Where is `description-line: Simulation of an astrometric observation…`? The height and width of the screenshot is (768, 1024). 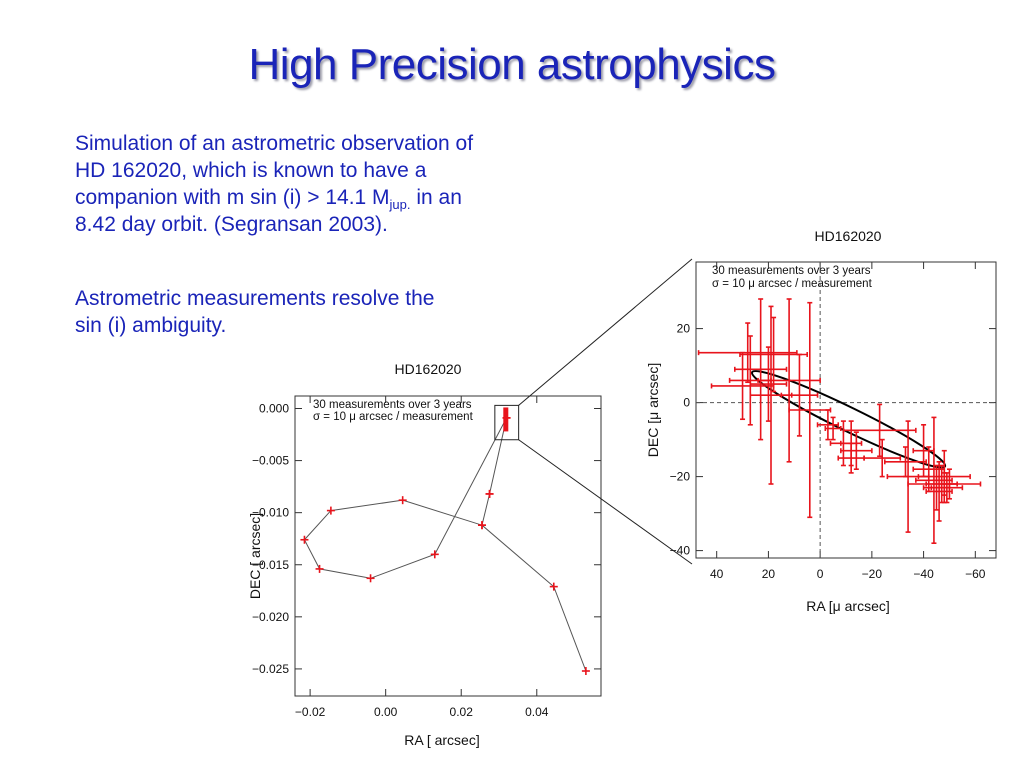 description-line: Simulation of an astrometric observation… is located at coordinates (274, 143).